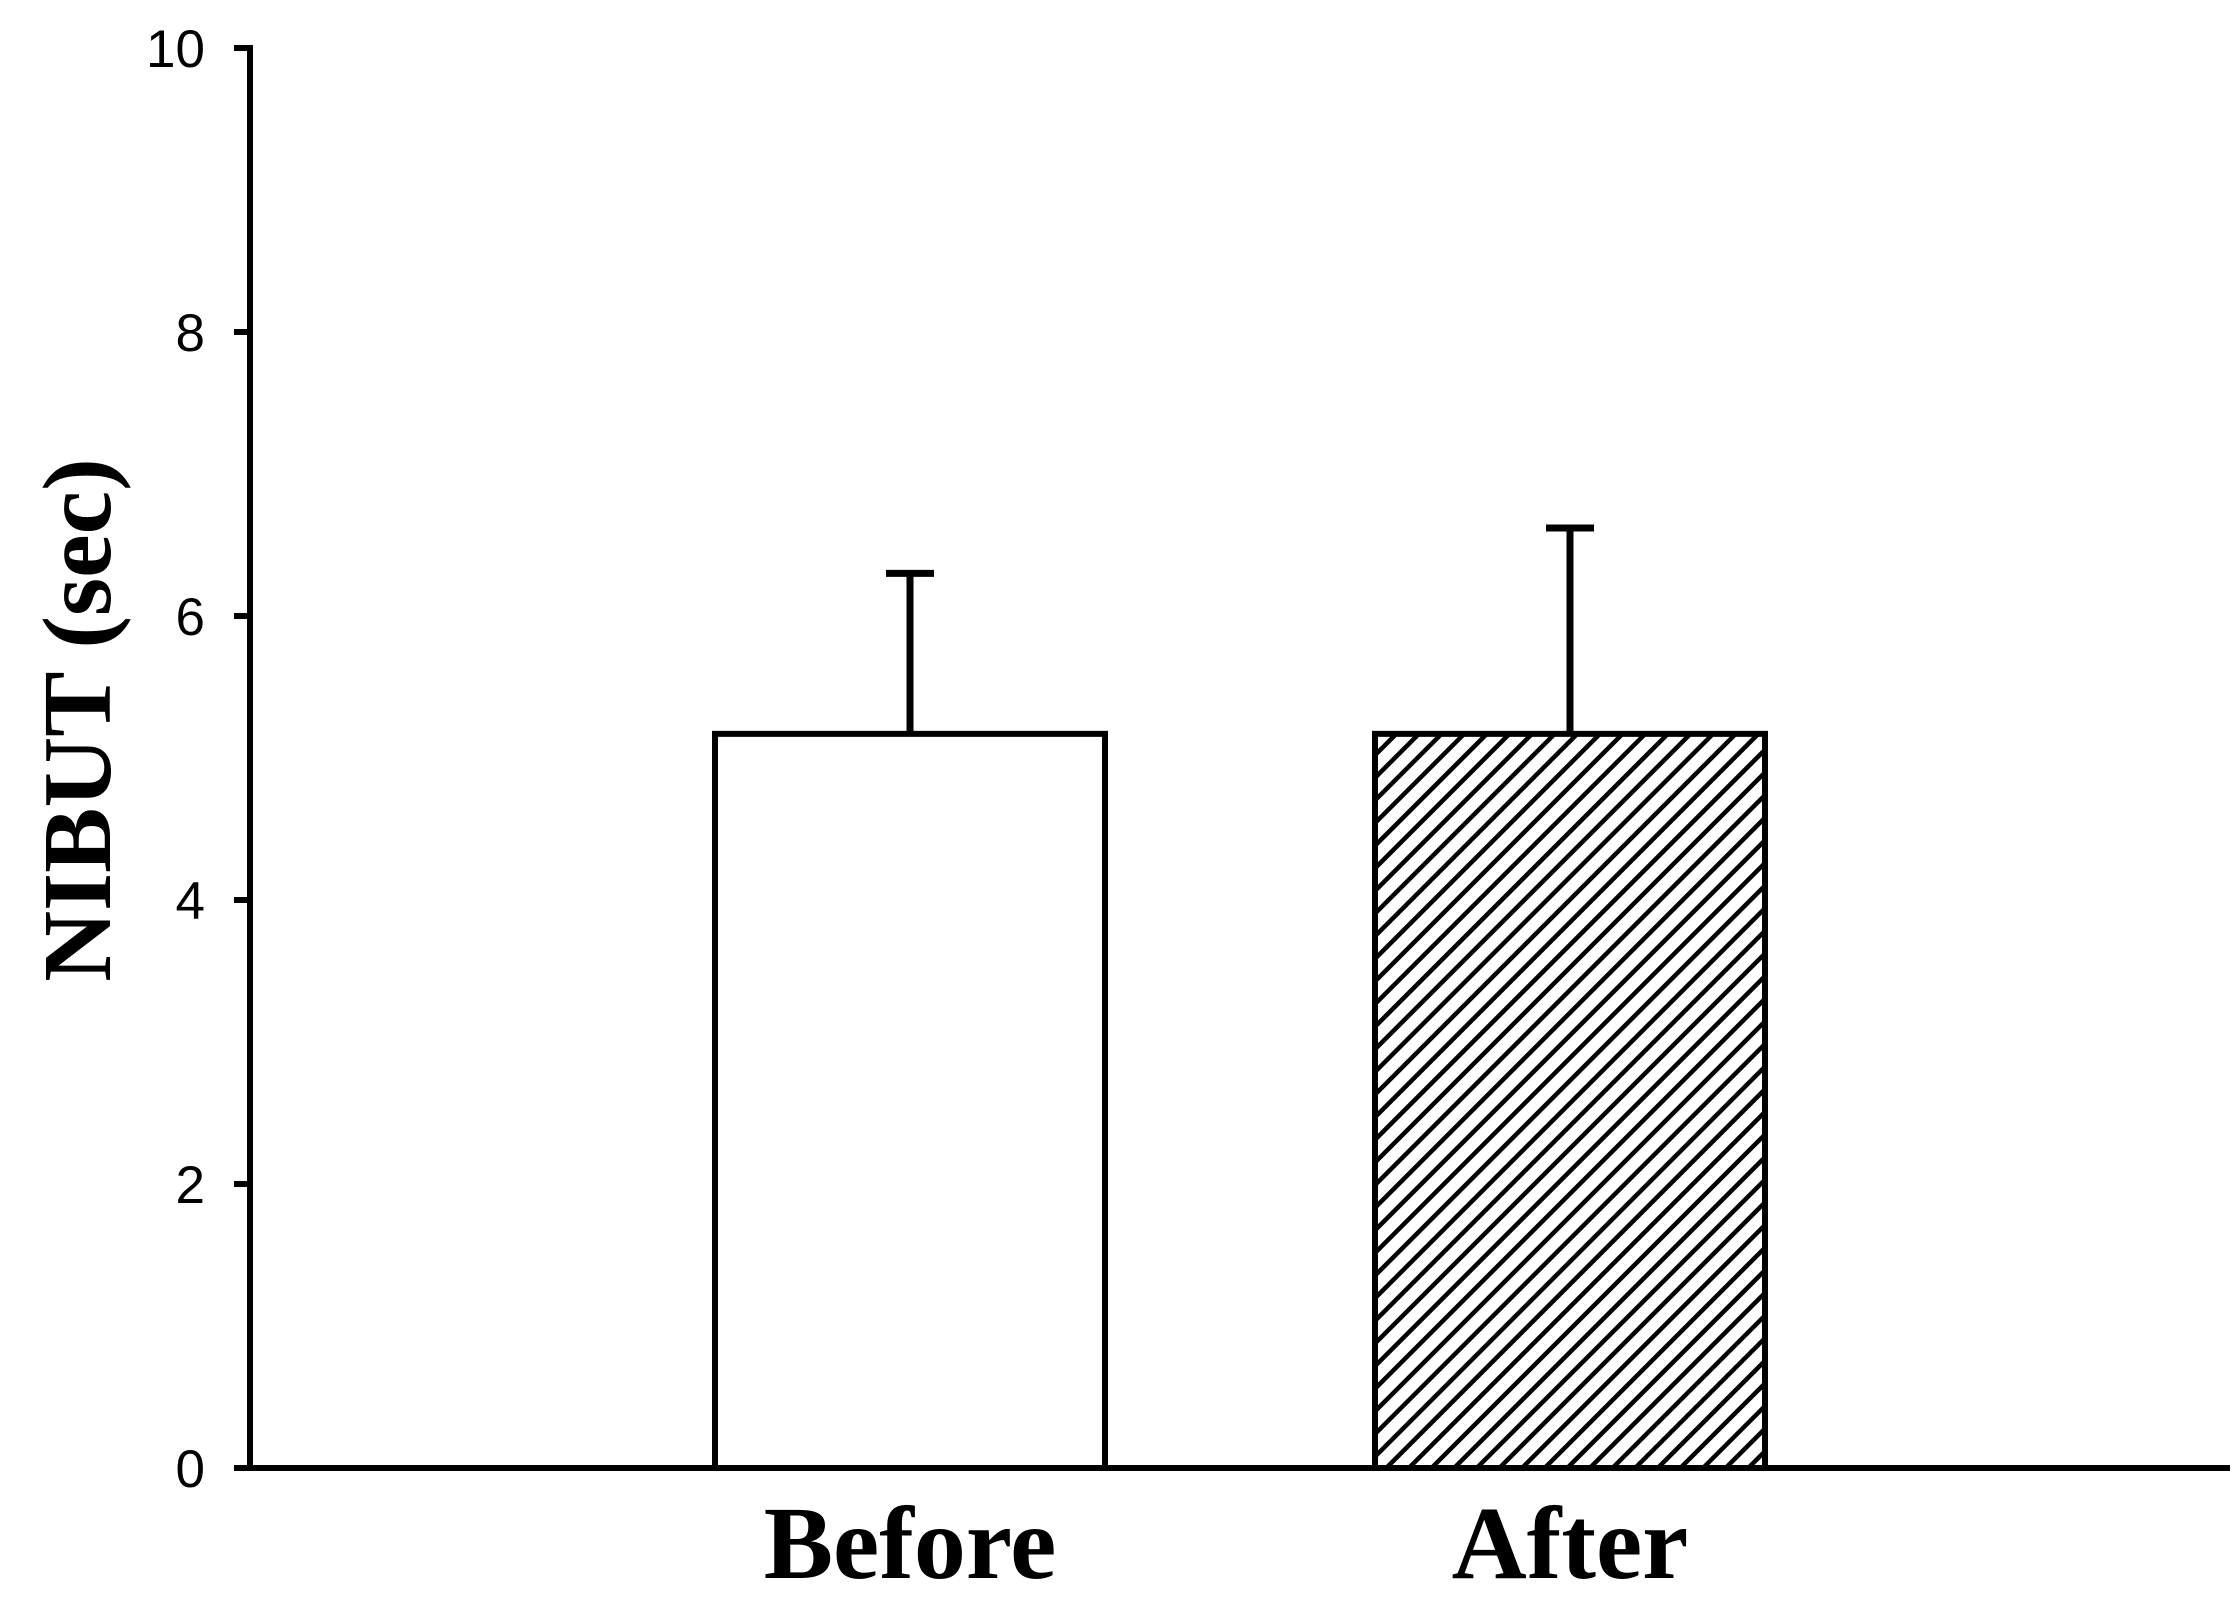 The width and height of the screenshot is (2240, 1609). What do you see at coordinates (190, 1185) in the screenshot?
I see `y-tick-label-2: 2` at bounding box center [190, 1185].